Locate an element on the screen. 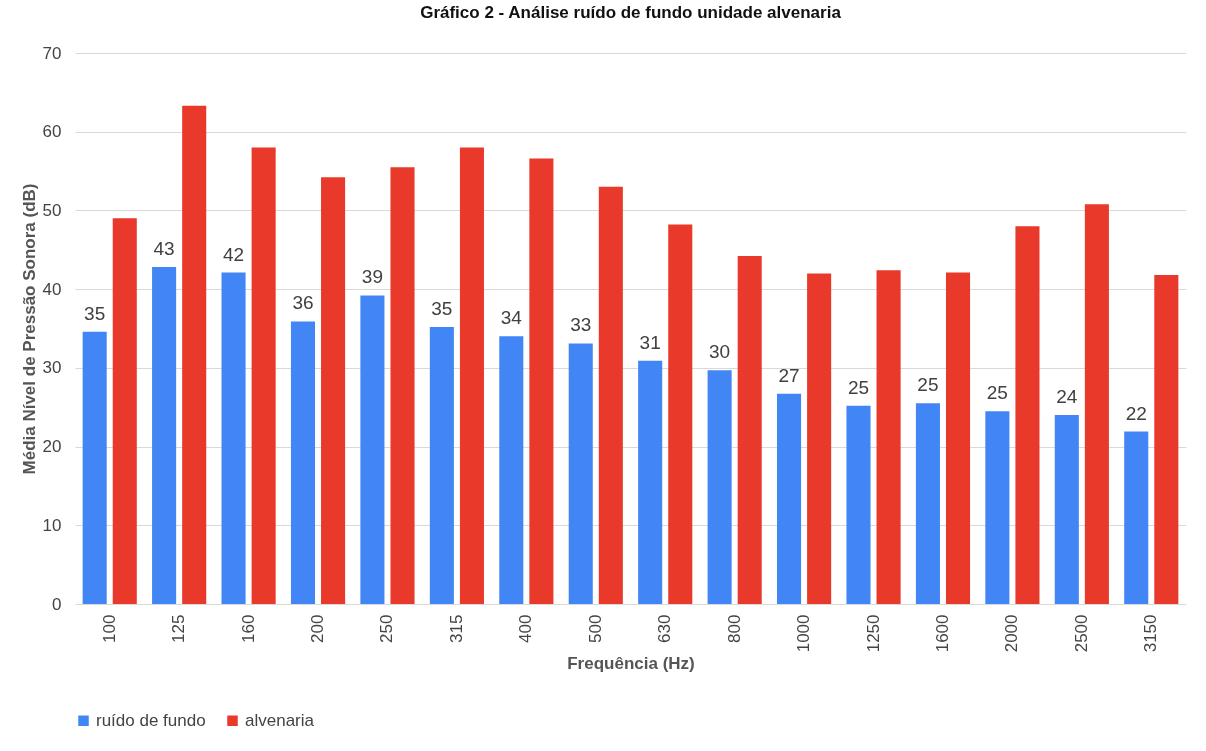 The height and width of the screenshot is (751, 1206). data-label: 39 is located at coordinates (372, 277).